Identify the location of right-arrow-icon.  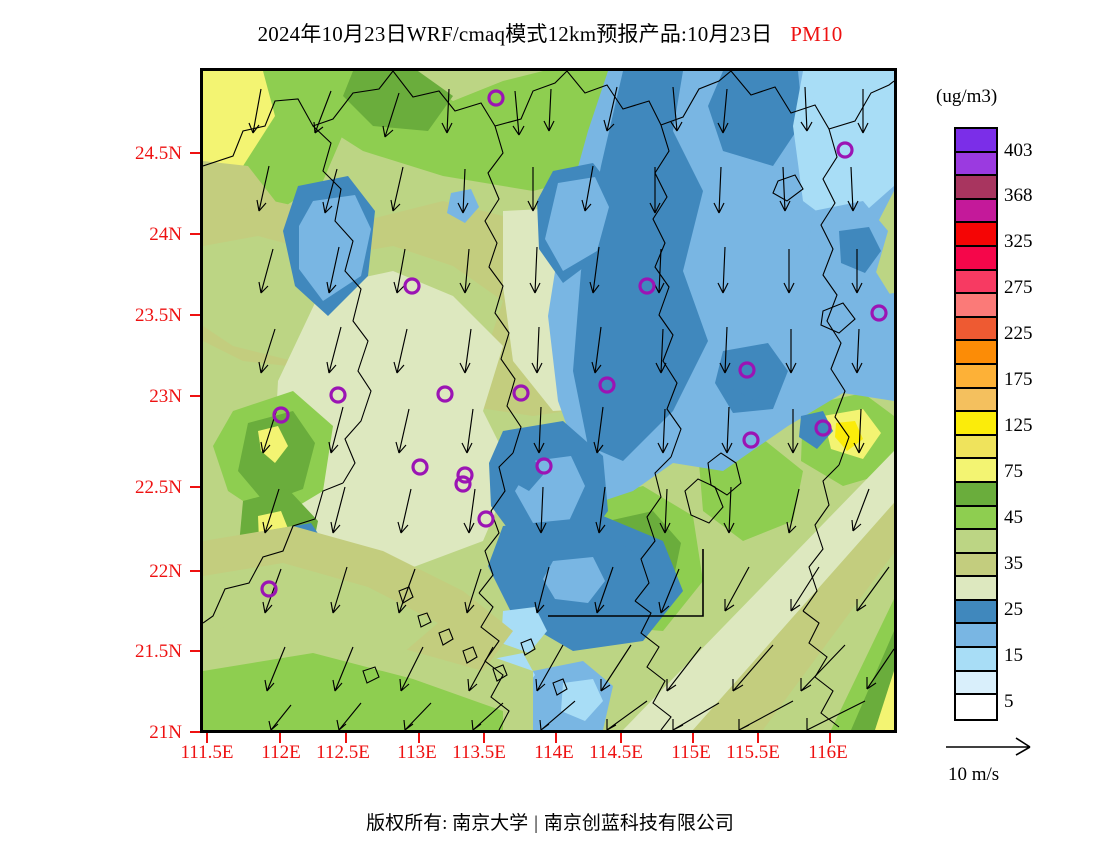
(988, 746).